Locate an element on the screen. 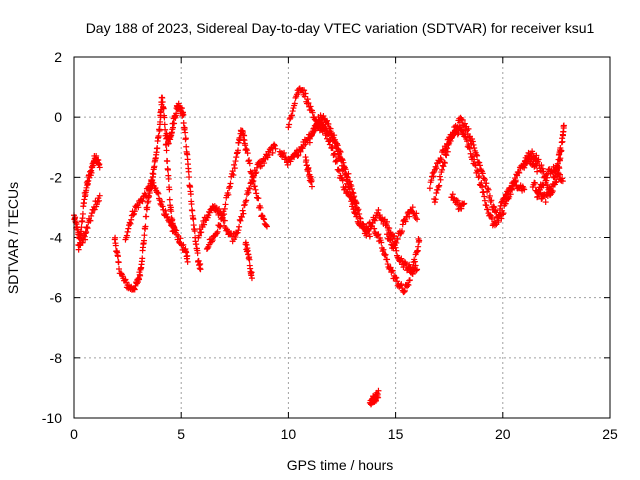 The height and width of the screenshot is (480, 640). y-tick-label: -4 is located at coordinates (56, 238).